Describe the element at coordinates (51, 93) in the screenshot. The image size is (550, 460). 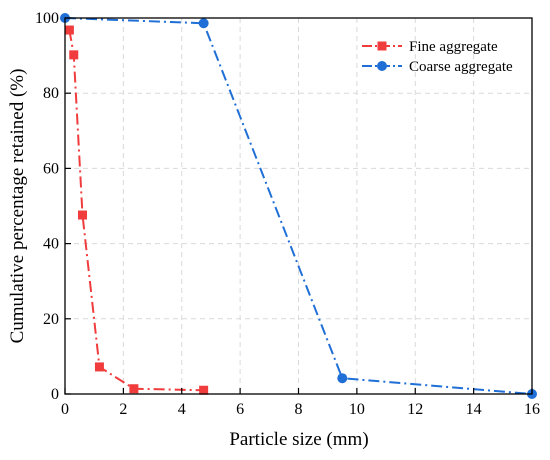
I see `y-tick-label: 80` at that location.